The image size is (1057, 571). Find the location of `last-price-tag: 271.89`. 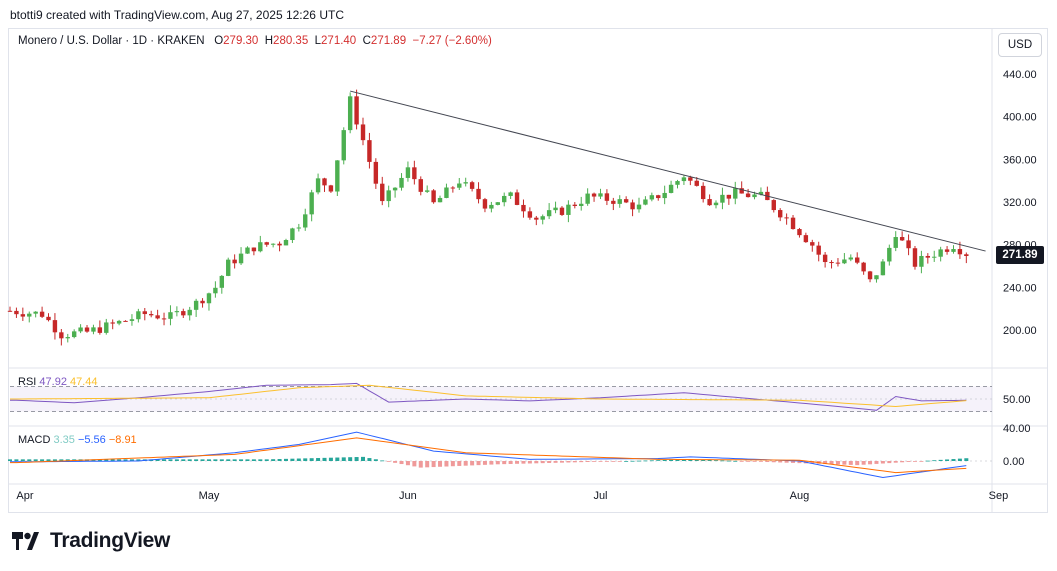

last-price-tag: 271.89 is located at coordinates (1020, 255).